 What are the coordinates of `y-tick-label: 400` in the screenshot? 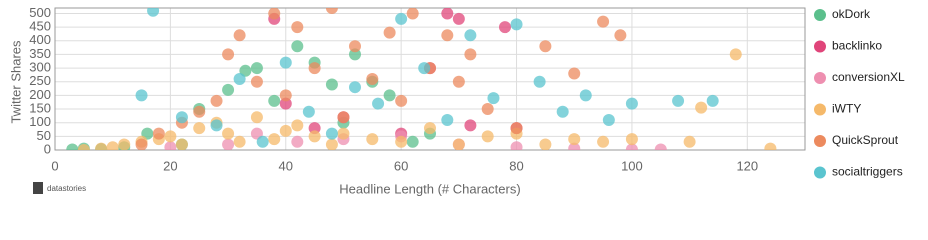 It's located at (40, 39).